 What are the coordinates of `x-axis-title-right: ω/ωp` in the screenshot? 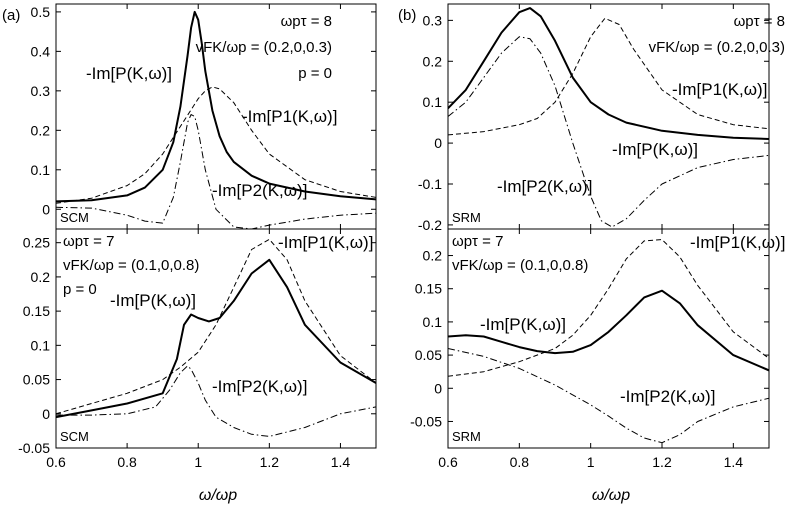 It's located at (611, 495).